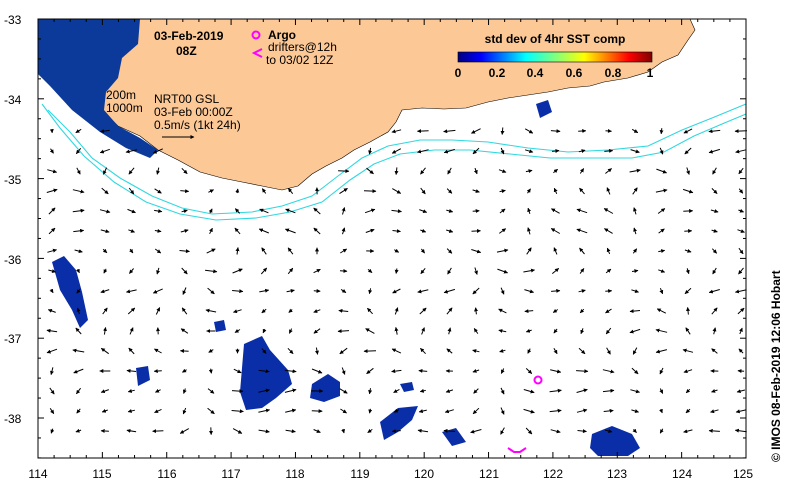 This screenshot has width=790, height=492. What do you see at coordinates (682, 474) in the screenshot?
I see `lon-tick-label: 124` at bounding box center [682, 474].